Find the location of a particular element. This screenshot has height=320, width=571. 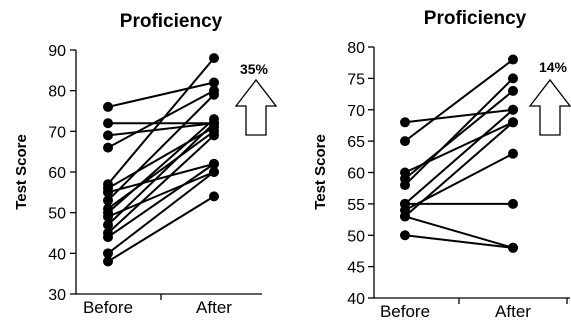

percent-change-label: 14% is located at coordinates (553, 67).